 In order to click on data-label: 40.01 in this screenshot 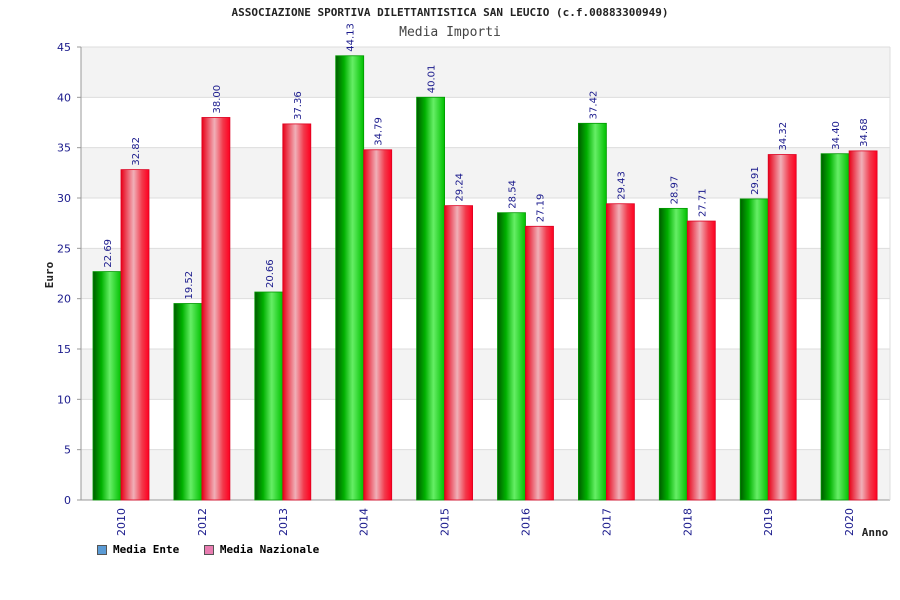, I will do `click(432, 79)`.